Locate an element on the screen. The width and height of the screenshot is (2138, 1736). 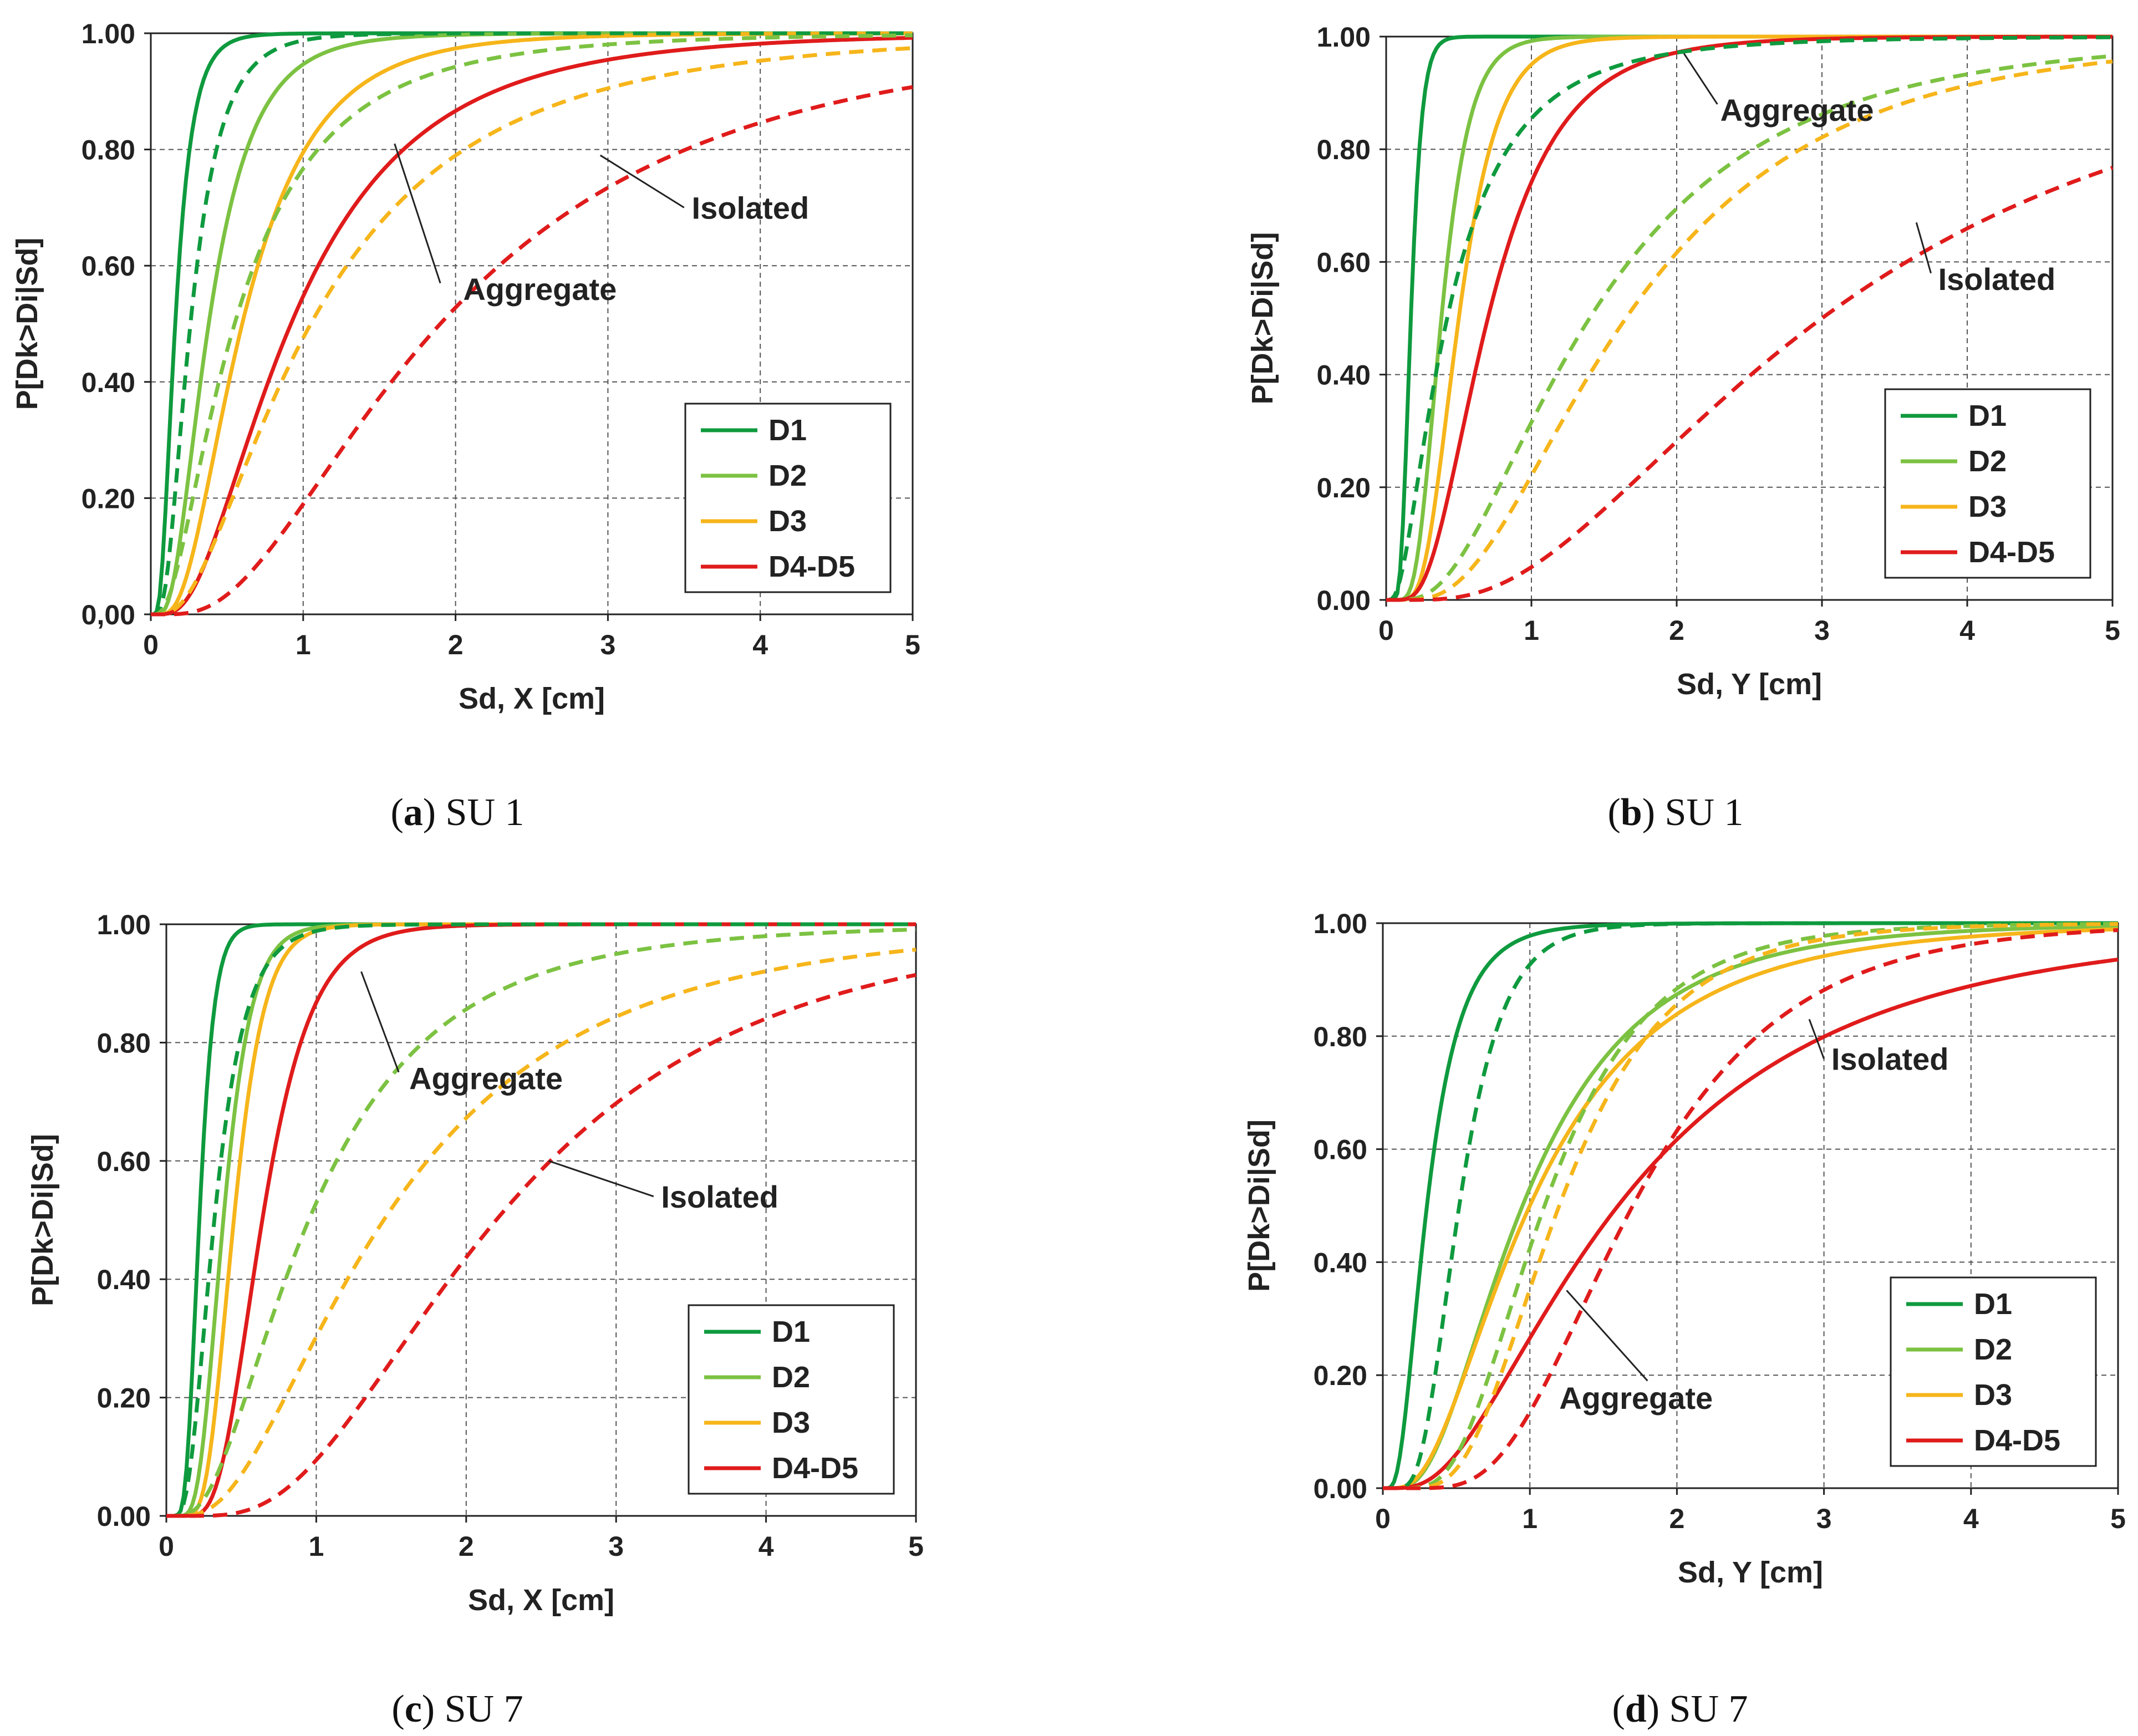
caption-letter: d is located at coordinates (1636, 1709).